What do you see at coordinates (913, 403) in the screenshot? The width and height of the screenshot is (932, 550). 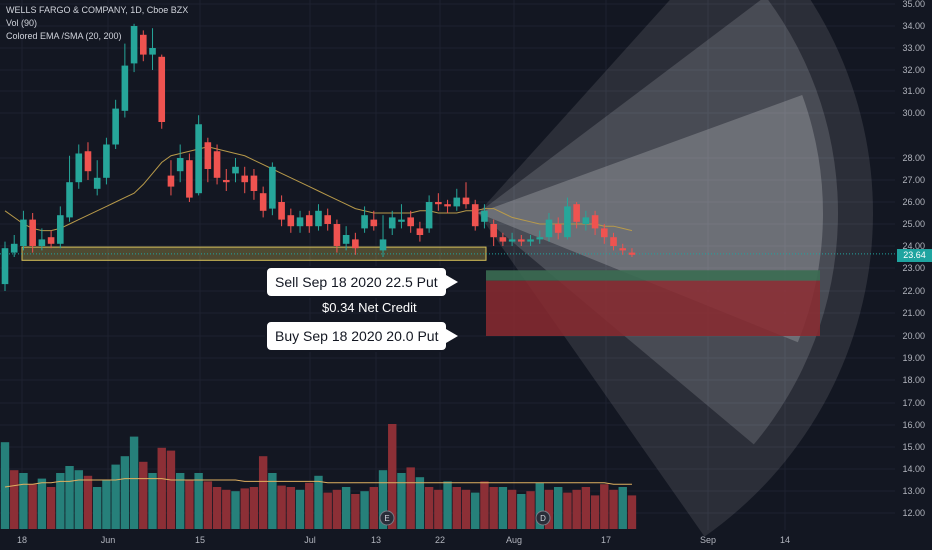 I see `y-tick-label: 17.00` at bounding box center [913, 403].